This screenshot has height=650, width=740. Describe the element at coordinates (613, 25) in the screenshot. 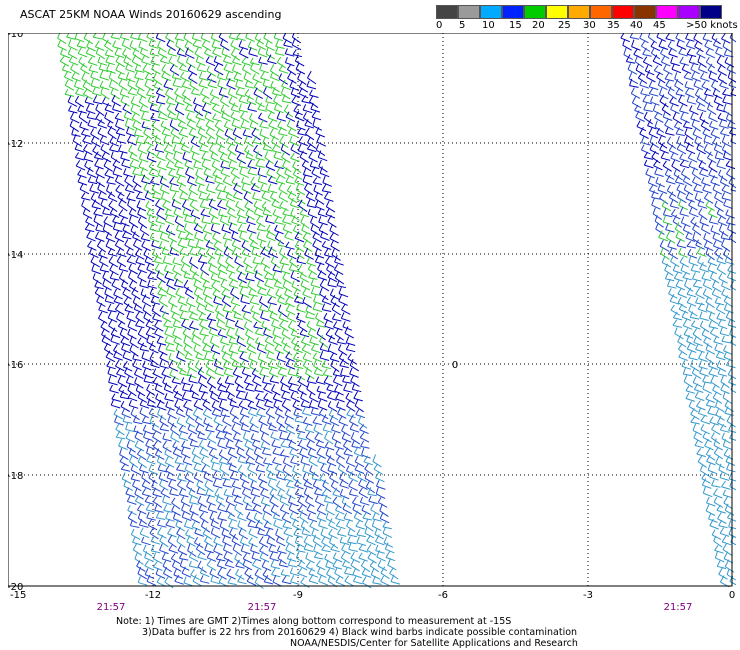

I see `scale-label: 35` at that location.